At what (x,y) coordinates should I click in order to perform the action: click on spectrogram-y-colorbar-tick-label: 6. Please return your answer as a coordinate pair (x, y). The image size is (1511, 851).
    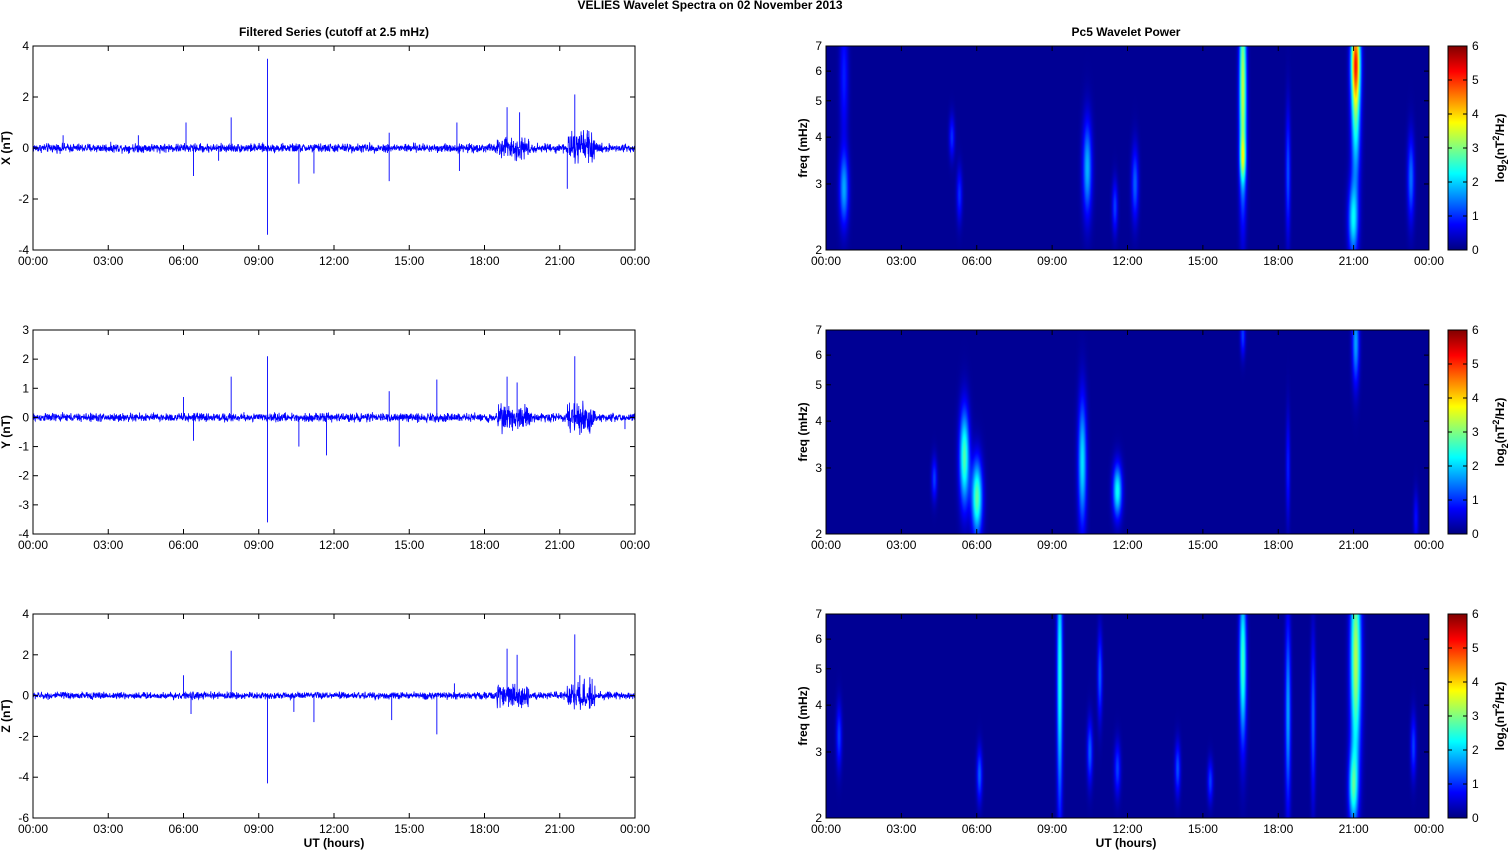
    Looking at the image, I should click on (1475, 330).